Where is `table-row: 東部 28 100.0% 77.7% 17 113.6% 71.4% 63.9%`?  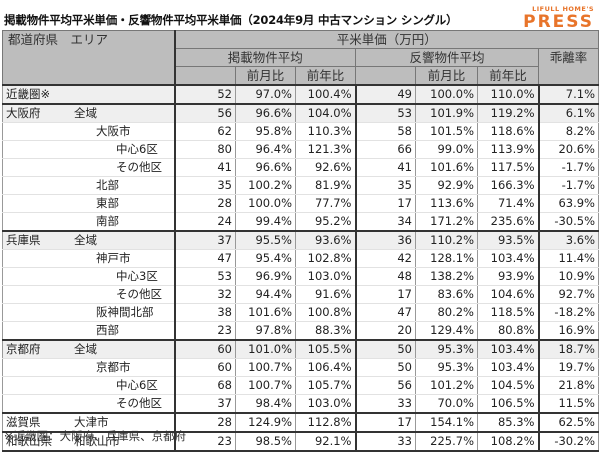 table-row: 東部 28 100.0% 77.7% 17 113.6% 71.4% 63.9% is located at coordinates (300, 203).